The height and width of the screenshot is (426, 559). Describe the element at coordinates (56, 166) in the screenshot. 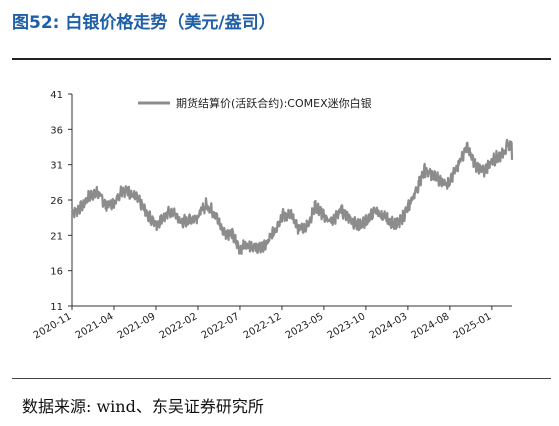

I see `y-tick-label: 31` at that location.